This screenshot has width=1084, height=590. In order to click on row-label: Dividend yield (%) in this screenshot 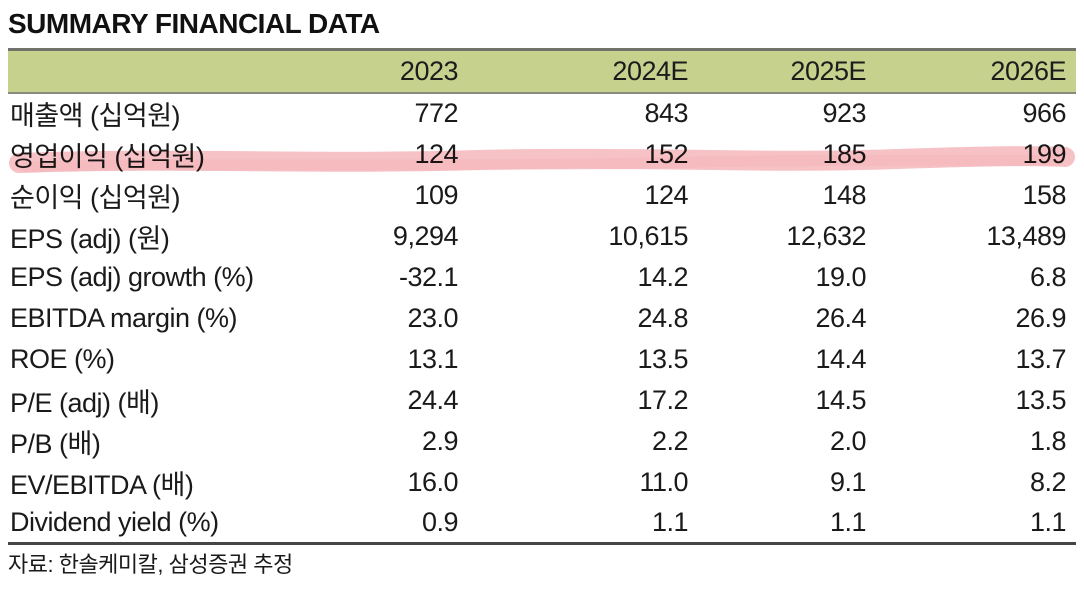, I will do `click(114, 521)`.